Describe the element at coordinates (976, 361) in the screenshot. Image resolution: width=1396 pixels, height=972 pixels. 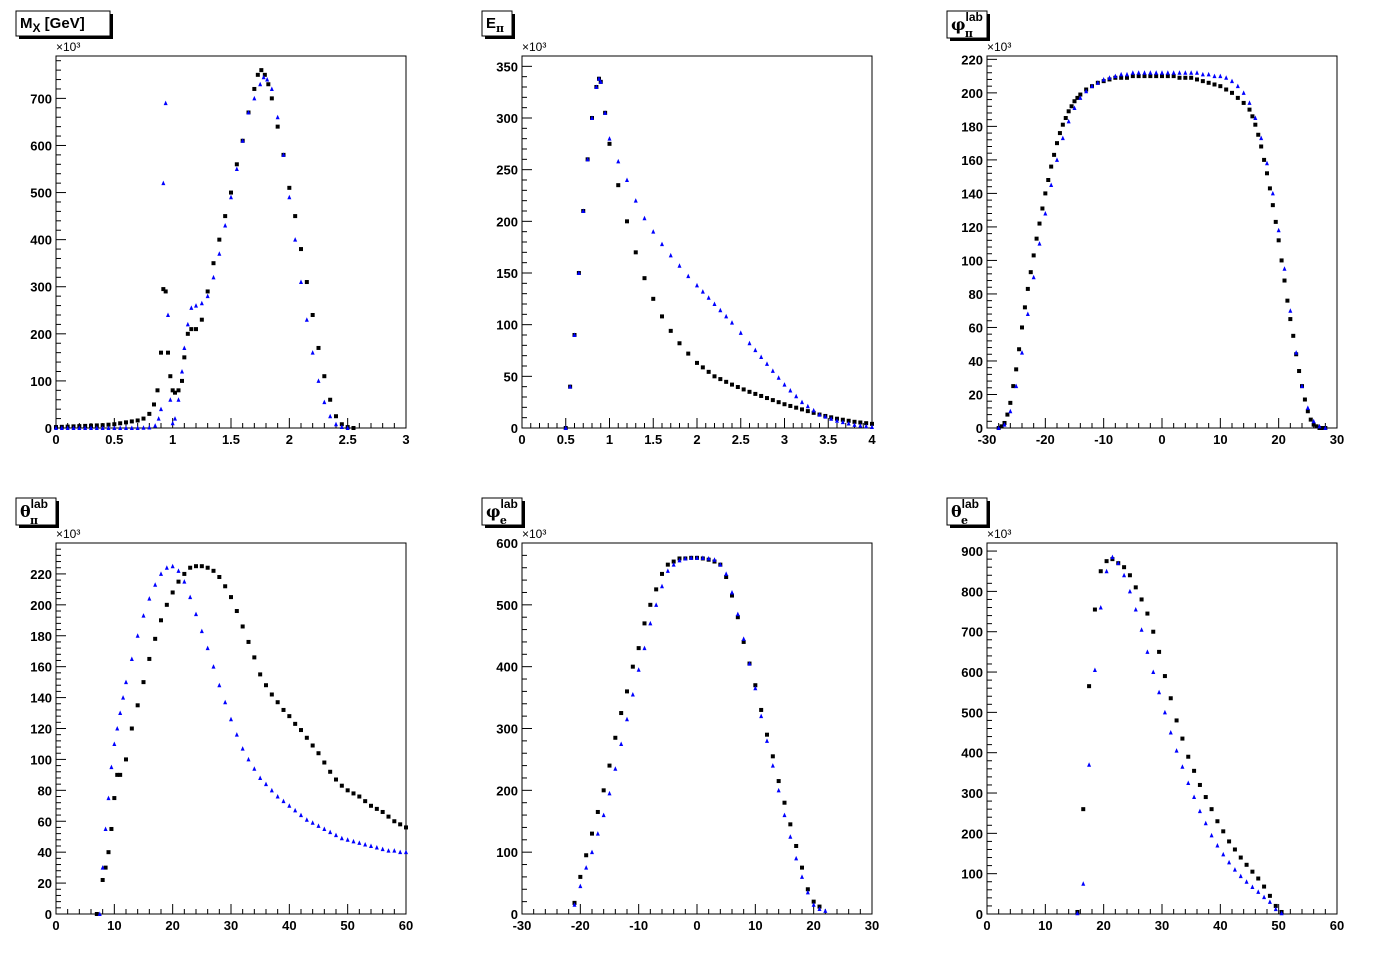
I see `y-tick-label: 40` at that location.